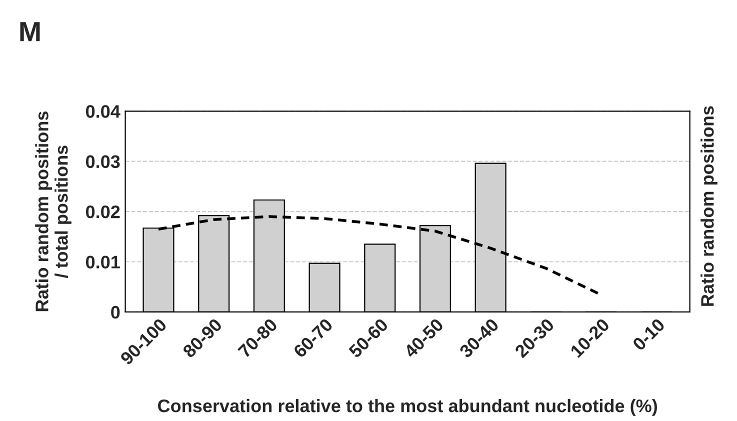 This screenshot has width=737, height=421. What do you see at coordinates (53, 211) in the screenshot?
I see `y-axis-title: Ratio random positions / total positions` at bounding box center [53, 211].